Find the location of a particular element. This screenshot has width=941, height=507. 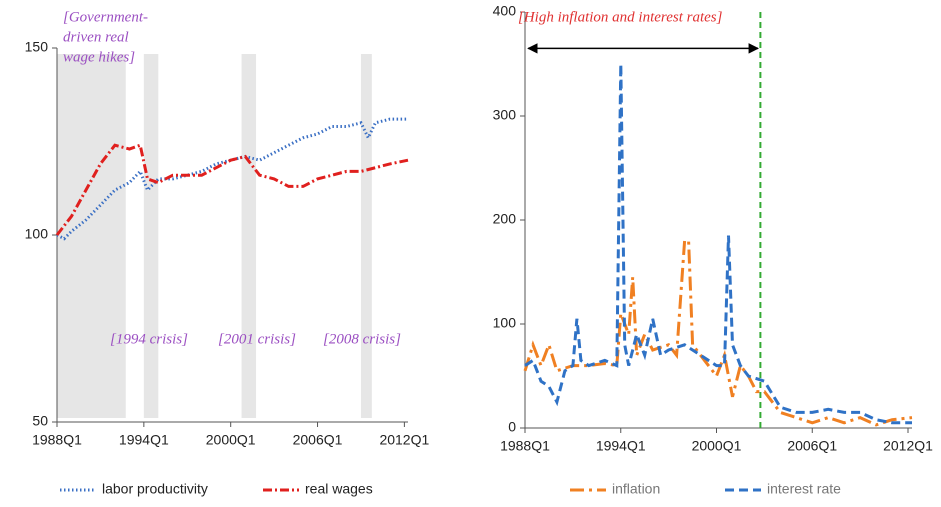

annotation: [High inflation and interest rates] is located at coordinates (620, 17).